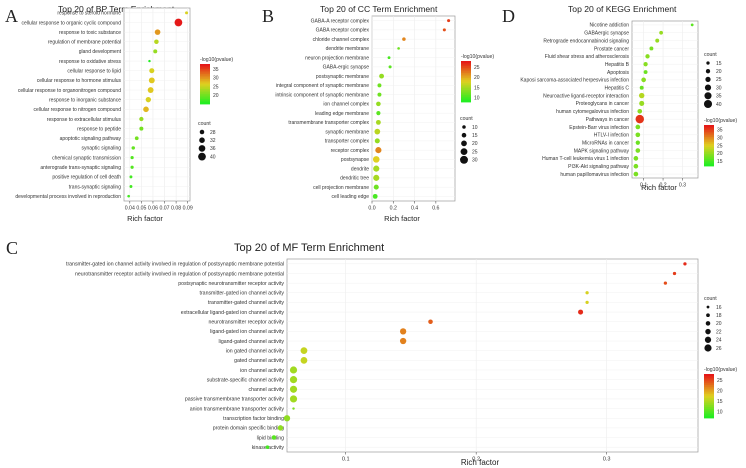 Image resolution: width=746 pixels, height=468 pixels. Describe the element at coordinates (246, 380) in the screenshot. I see `category-label-c: substrate-specific channel activity` at that location.